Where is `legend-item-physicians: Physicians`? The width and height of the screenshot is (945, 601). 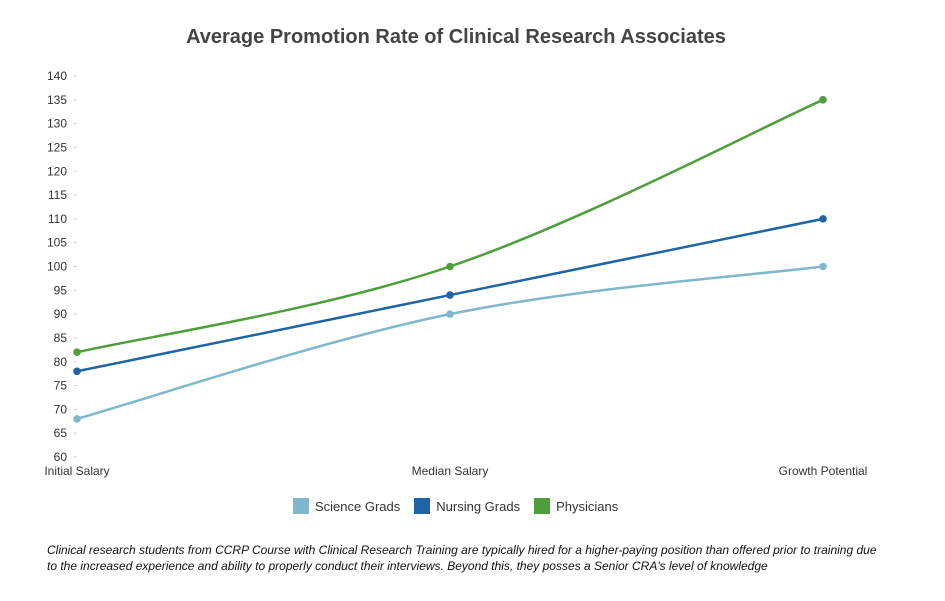
legend-item-physicians: Physicians is located at coordinates (576, 506).